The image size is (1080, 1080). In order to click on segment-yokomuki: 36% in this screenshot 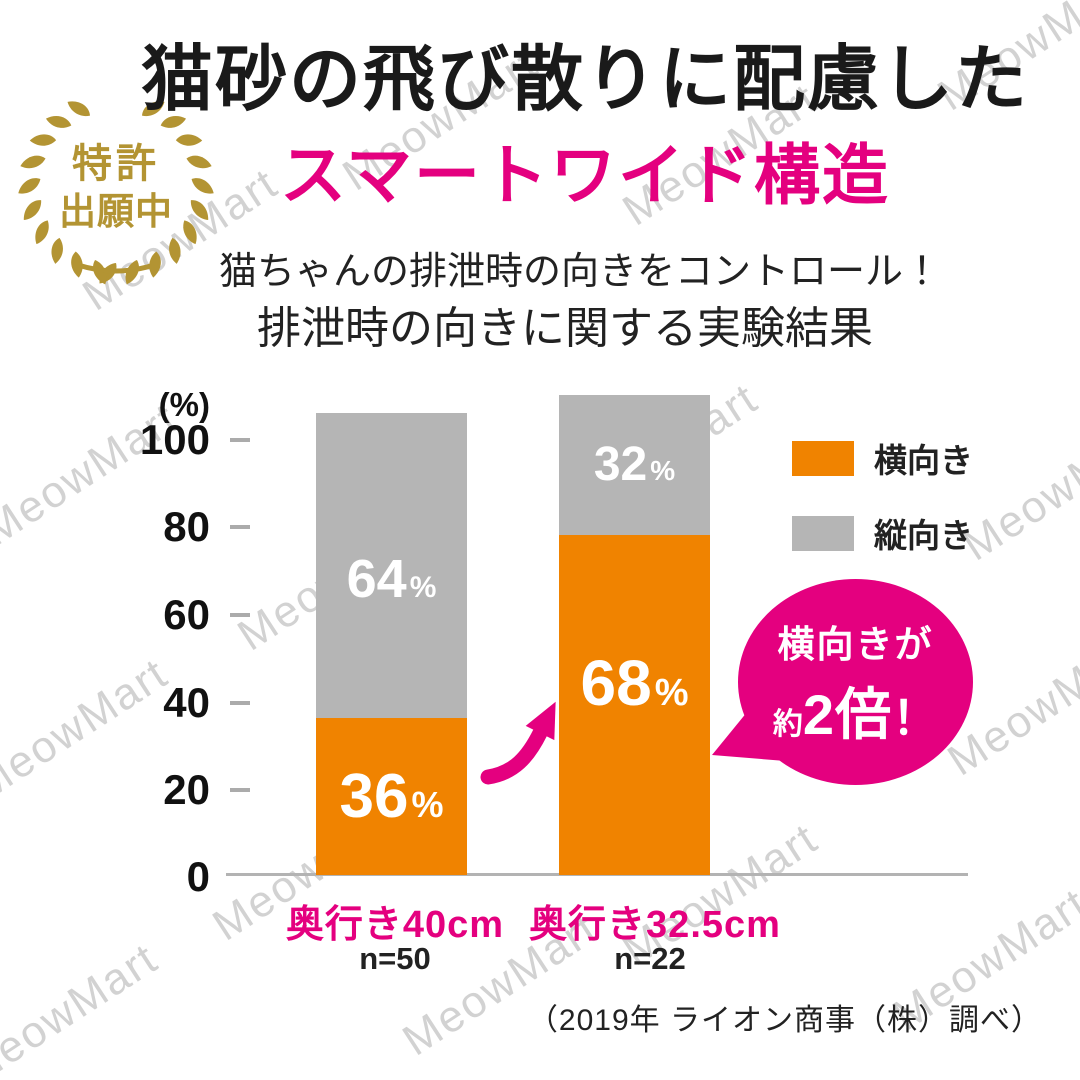, I will do `click(391, 796)`.